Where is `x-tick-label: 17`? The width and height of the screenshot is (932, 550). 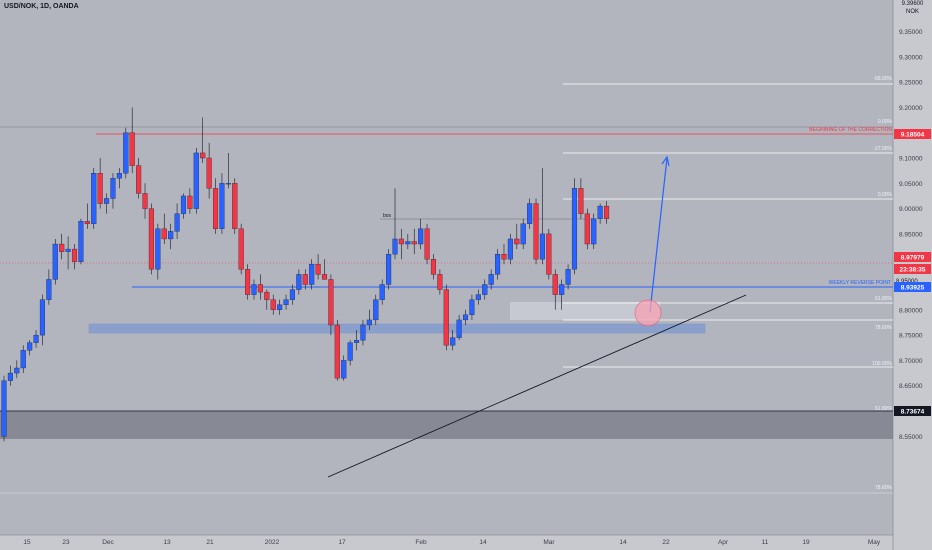
x-tick-label: 17 is located at coordinates (342, 542).